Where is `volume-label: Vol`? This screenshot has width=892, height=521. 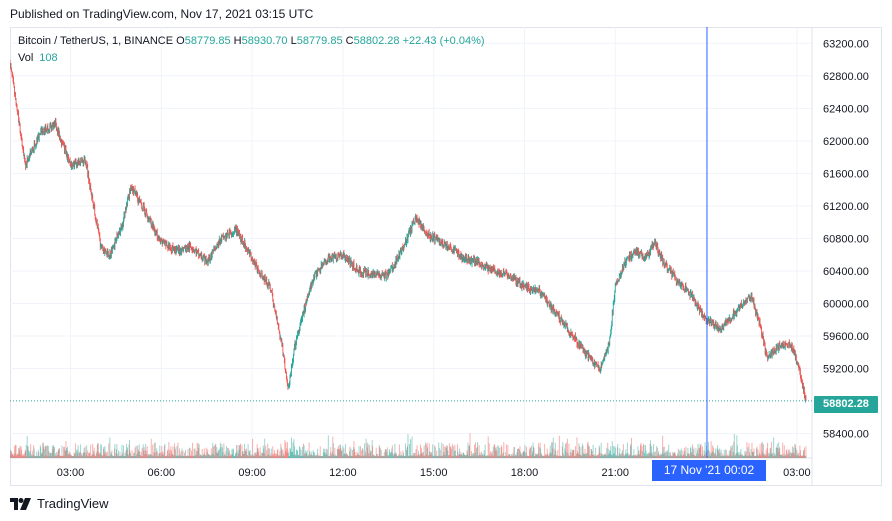
volume-label: Vol is located at coordinates (26, 58).